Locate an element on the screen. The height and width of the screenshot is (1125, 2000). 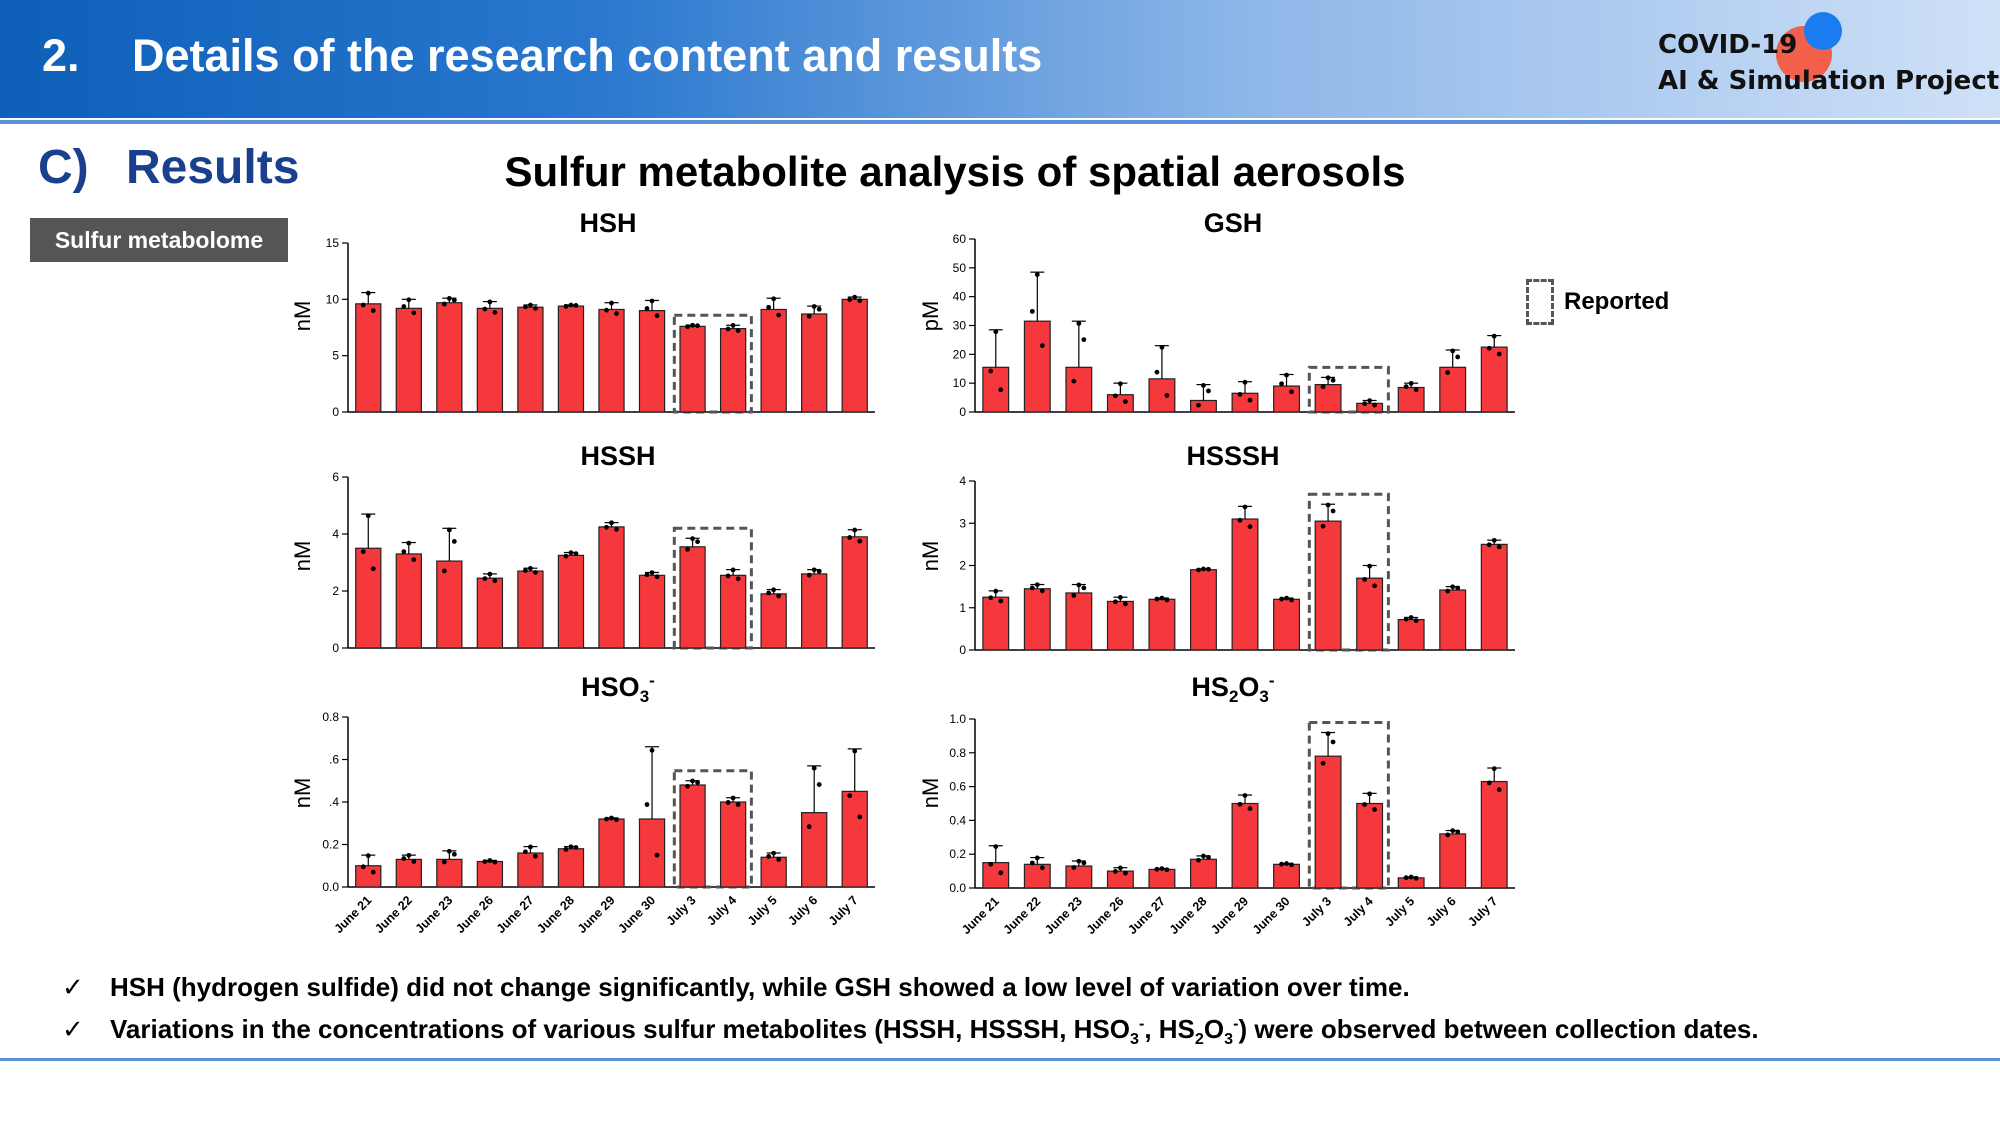
y-axis-label: pM is located at coordinates (930, 316).